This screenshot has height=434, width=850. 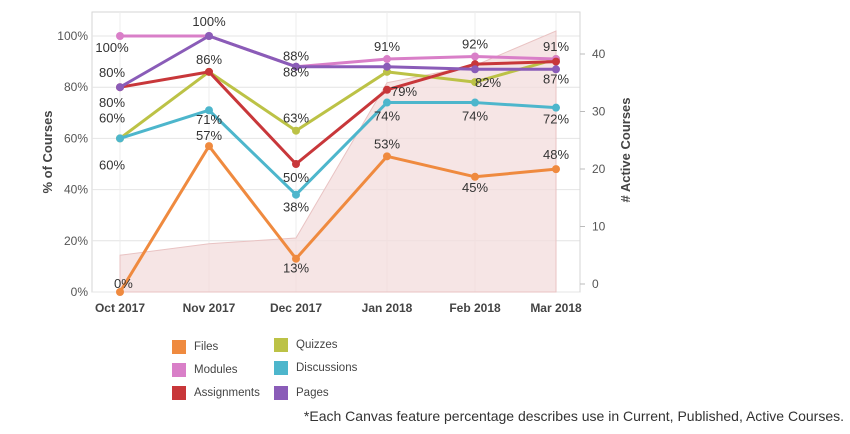 What do you see at coordinates (209, 59) in the screenshot?
I see `data-label-assignments: 86%` at bounding box center [209, 59].